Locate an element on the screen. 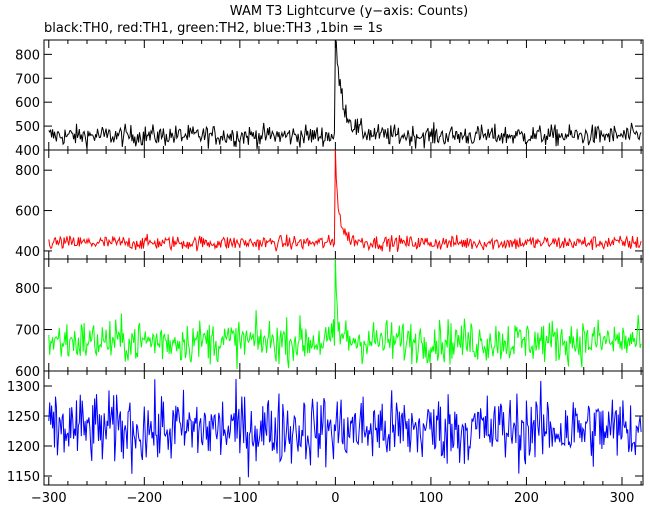  y-tick-label-th0: 600 is located at coordinates (27, 103).